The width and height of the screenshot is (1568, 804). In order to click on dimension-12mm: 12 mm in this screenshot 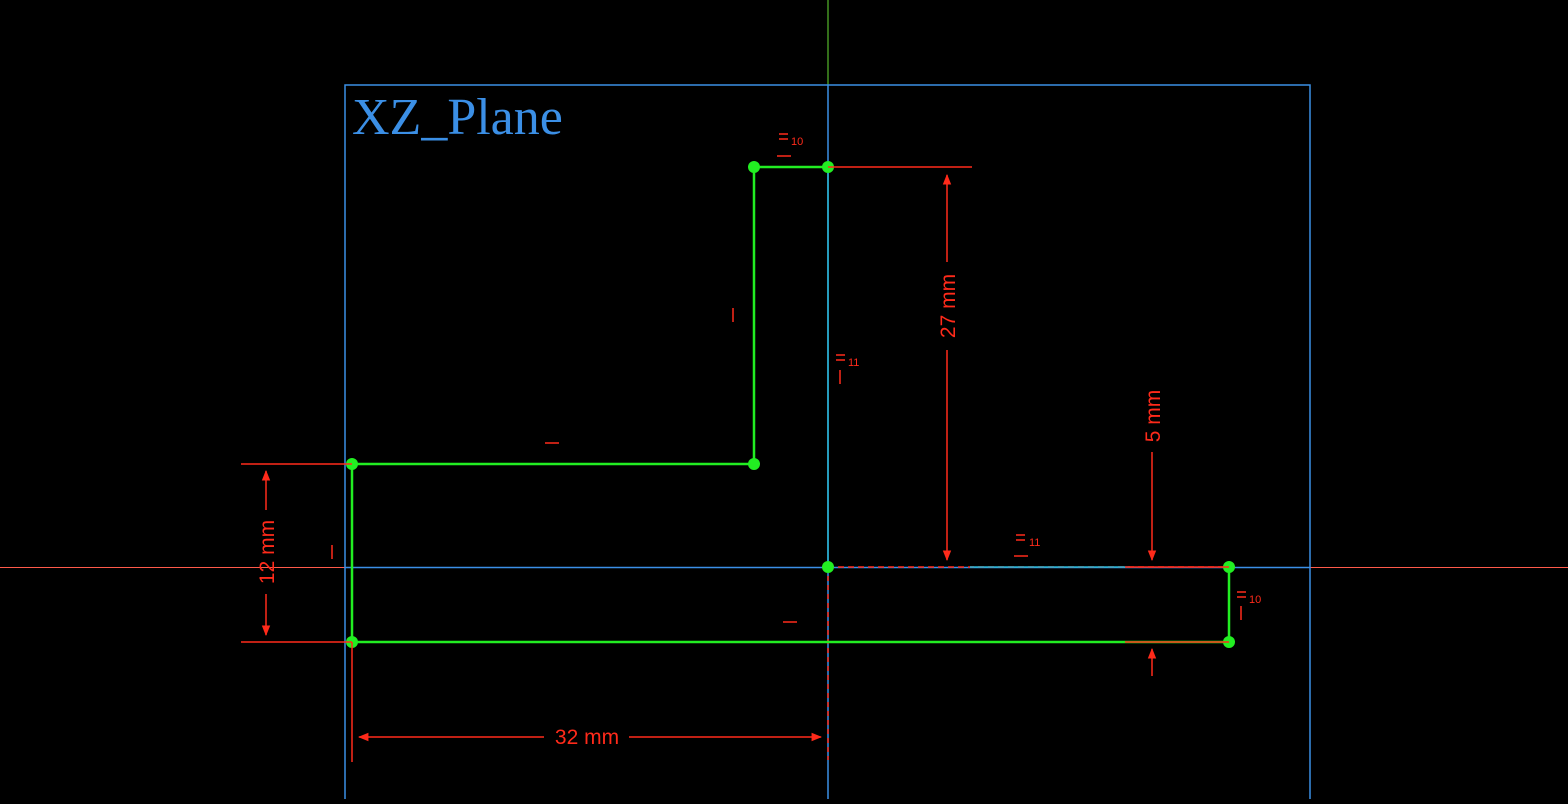, I will do `click(296, 553)`.